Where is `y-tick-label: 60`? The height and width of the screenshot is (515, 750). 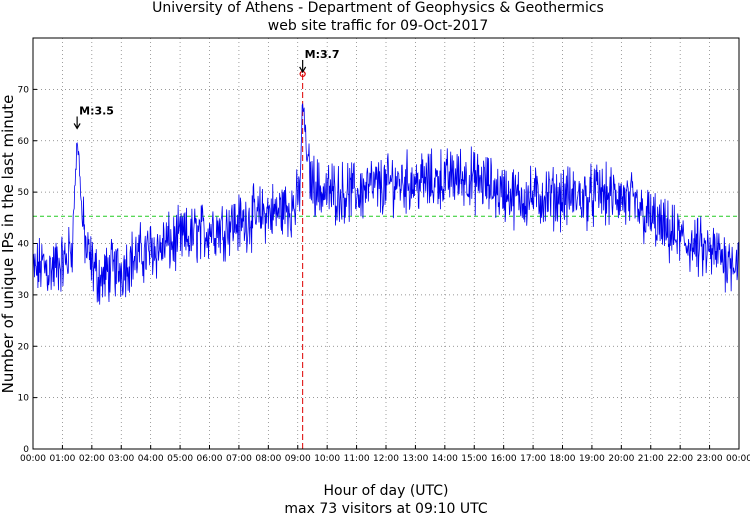
y-tick-label: 60 is located at coordinates (24, 142).